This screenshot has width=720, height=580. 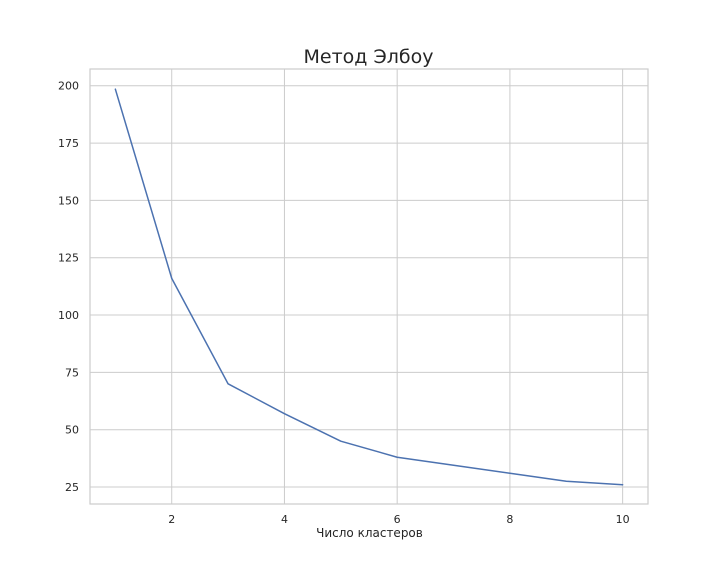 What do you see at coordinates (171, 519) in the screenshot?
I see `x-tick-label: 2` at bounding box center [171, 519].